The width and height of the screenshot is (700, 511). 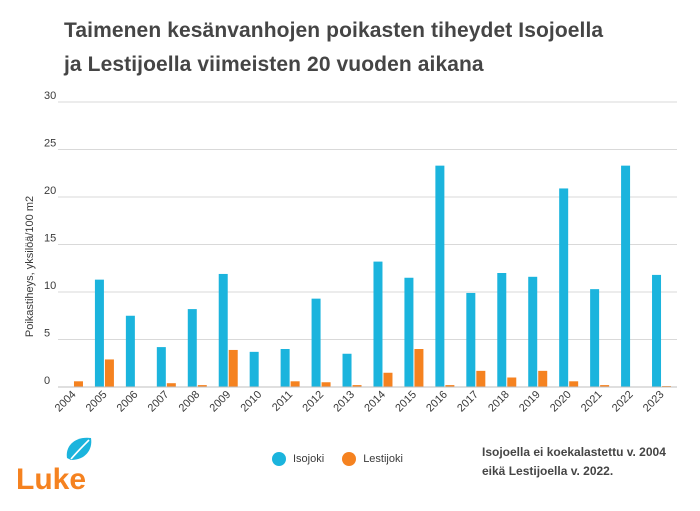 What do you see at coordinates (66, 402) in the screenshot?
I see `x-tick-label: 2004` at bounding box center [66, 402].